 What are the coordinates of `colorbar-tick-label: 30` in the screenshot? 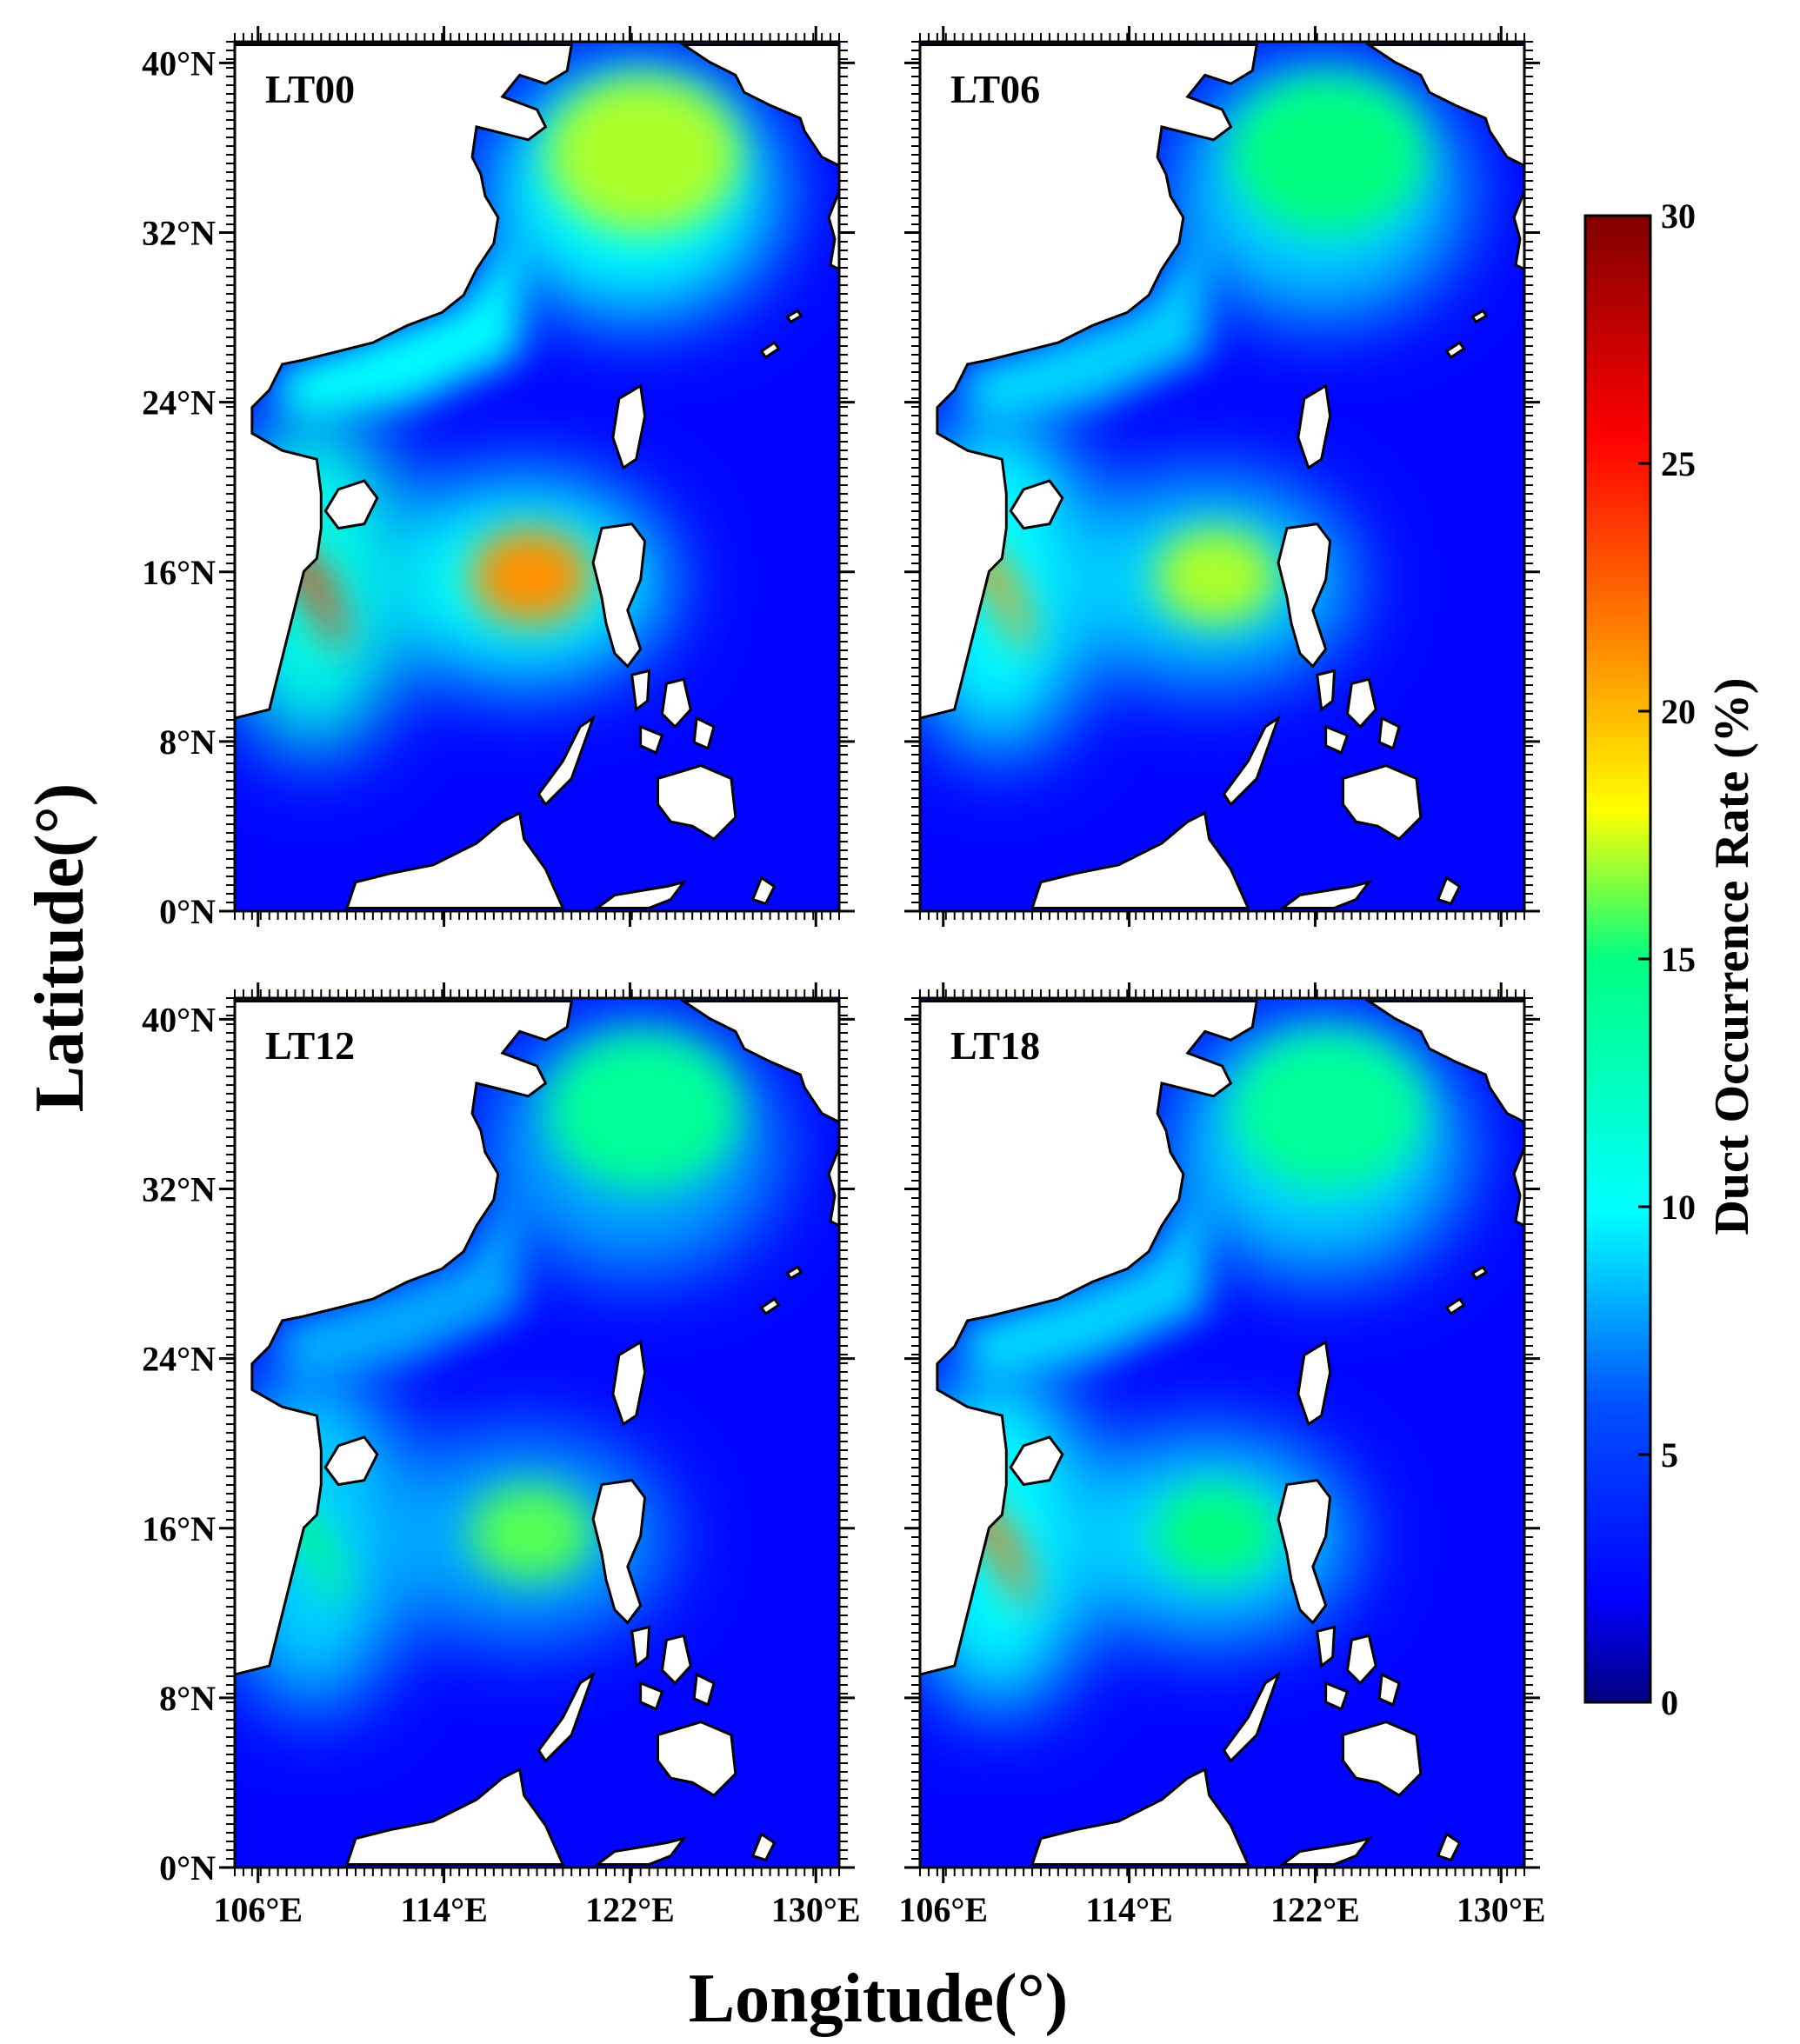 It's located at (1678, 216).